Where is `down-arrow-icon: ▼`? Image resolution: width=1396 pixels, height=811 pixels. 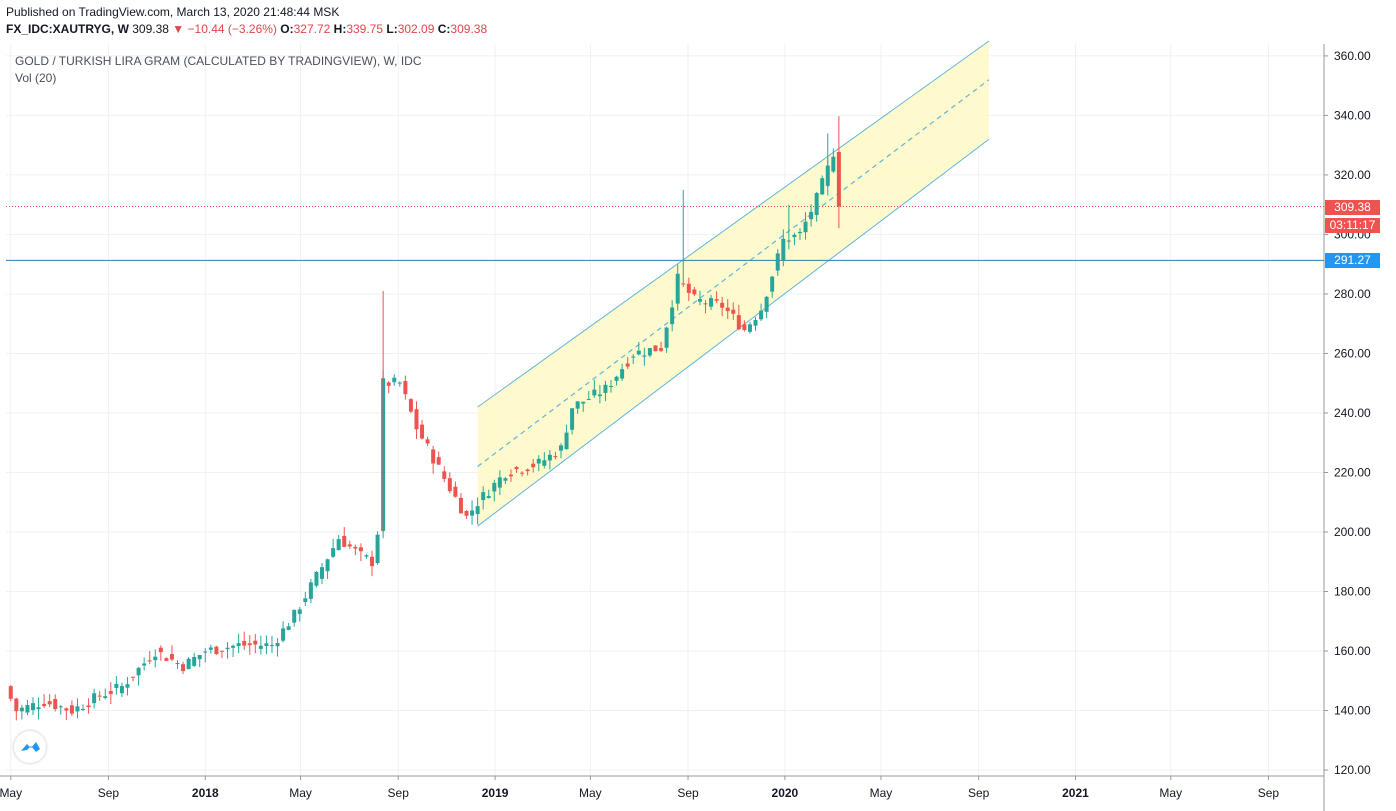 down-arrow-icon: ▼ is located at coordinates (178, 29).